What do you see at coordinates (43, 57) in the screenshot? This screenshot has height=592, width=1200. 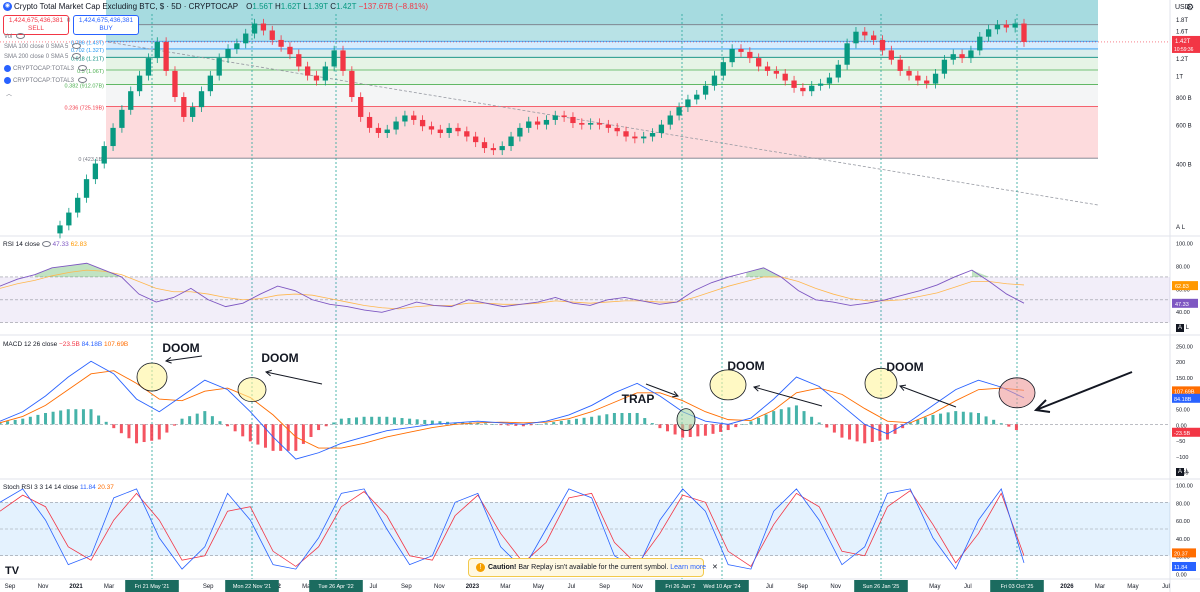 I see `overlay-sma-200: SMA 200 close 0 SMA 5` at bounding box center [43, 57].